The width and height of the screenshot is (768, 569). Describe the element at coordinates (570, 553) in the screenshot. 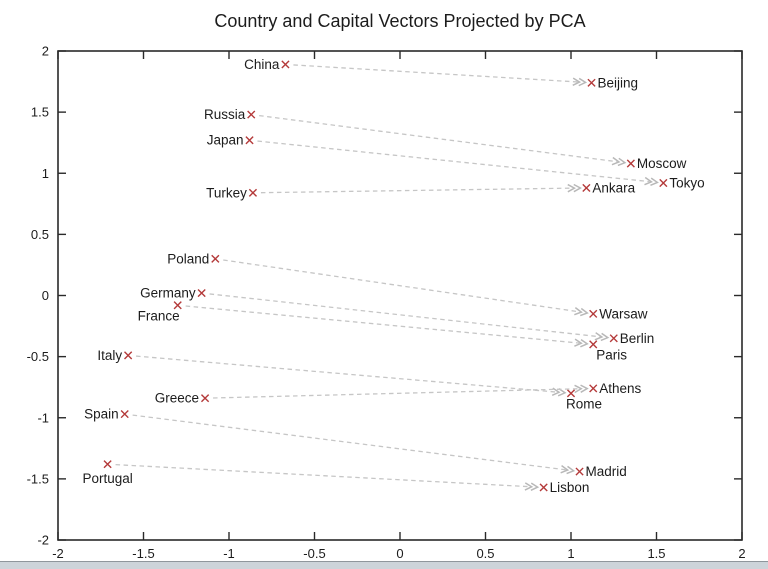

I see `x-tick-label: 1` at that location.